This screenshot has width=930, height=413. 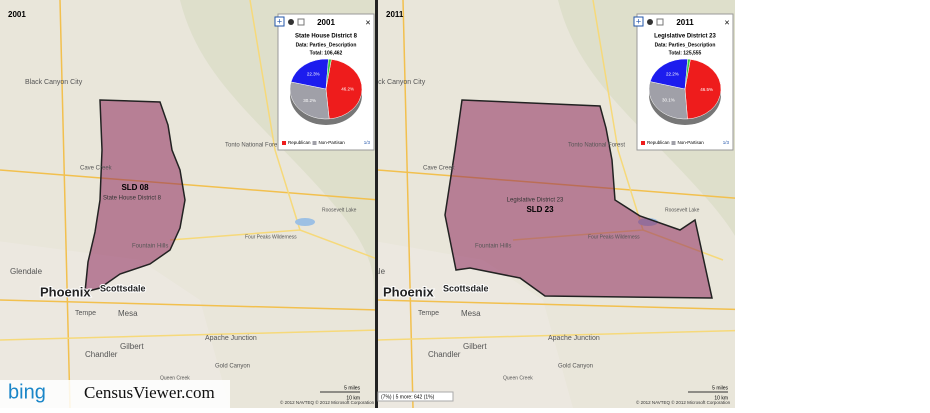 What do you see at coordinates (65, 291) in the screenshot?
I see `place-label: Phoenix` at bounding box center [65, 291].